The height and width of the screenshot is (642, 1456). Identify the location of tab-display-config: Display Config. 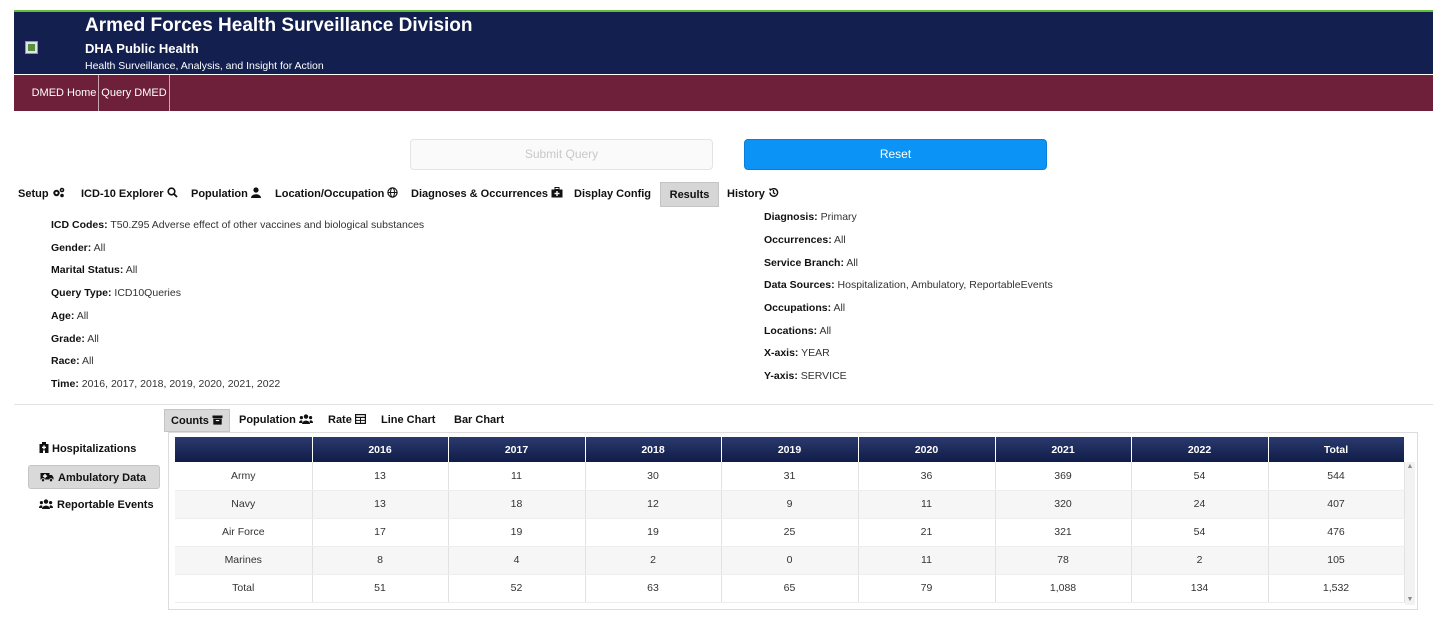
(612, 194).